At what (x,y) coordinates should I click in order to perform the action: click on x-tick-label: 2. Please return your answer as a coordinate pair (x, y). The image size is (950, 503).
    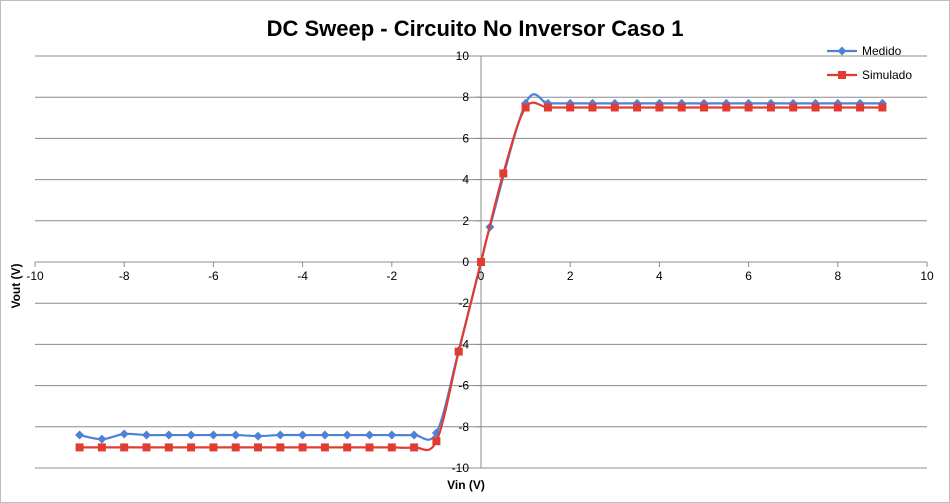
    Looking at the image, I should click on (570, 276).